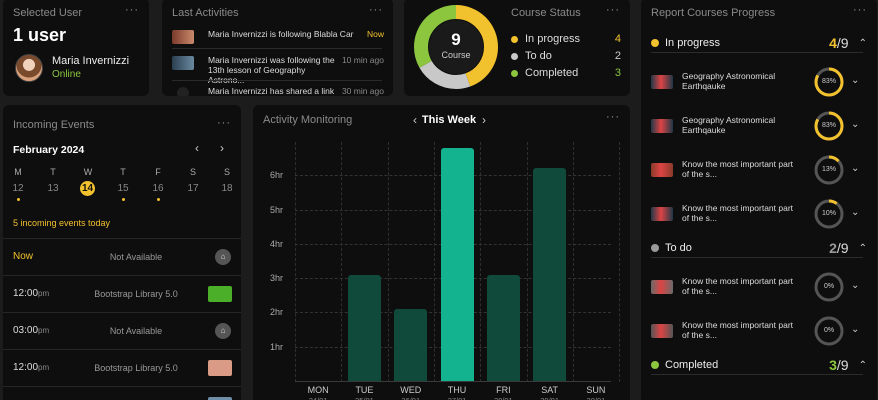 The image size is (878, 400). Describe the element at coordinates (183, 37) in the screenshot. I see `activity-thumbnail` at that location.